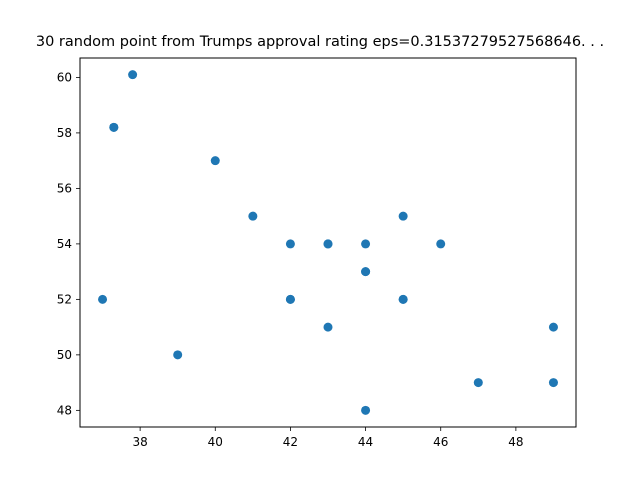  I want to click on x-tick-label: 38, so click(139, 442).